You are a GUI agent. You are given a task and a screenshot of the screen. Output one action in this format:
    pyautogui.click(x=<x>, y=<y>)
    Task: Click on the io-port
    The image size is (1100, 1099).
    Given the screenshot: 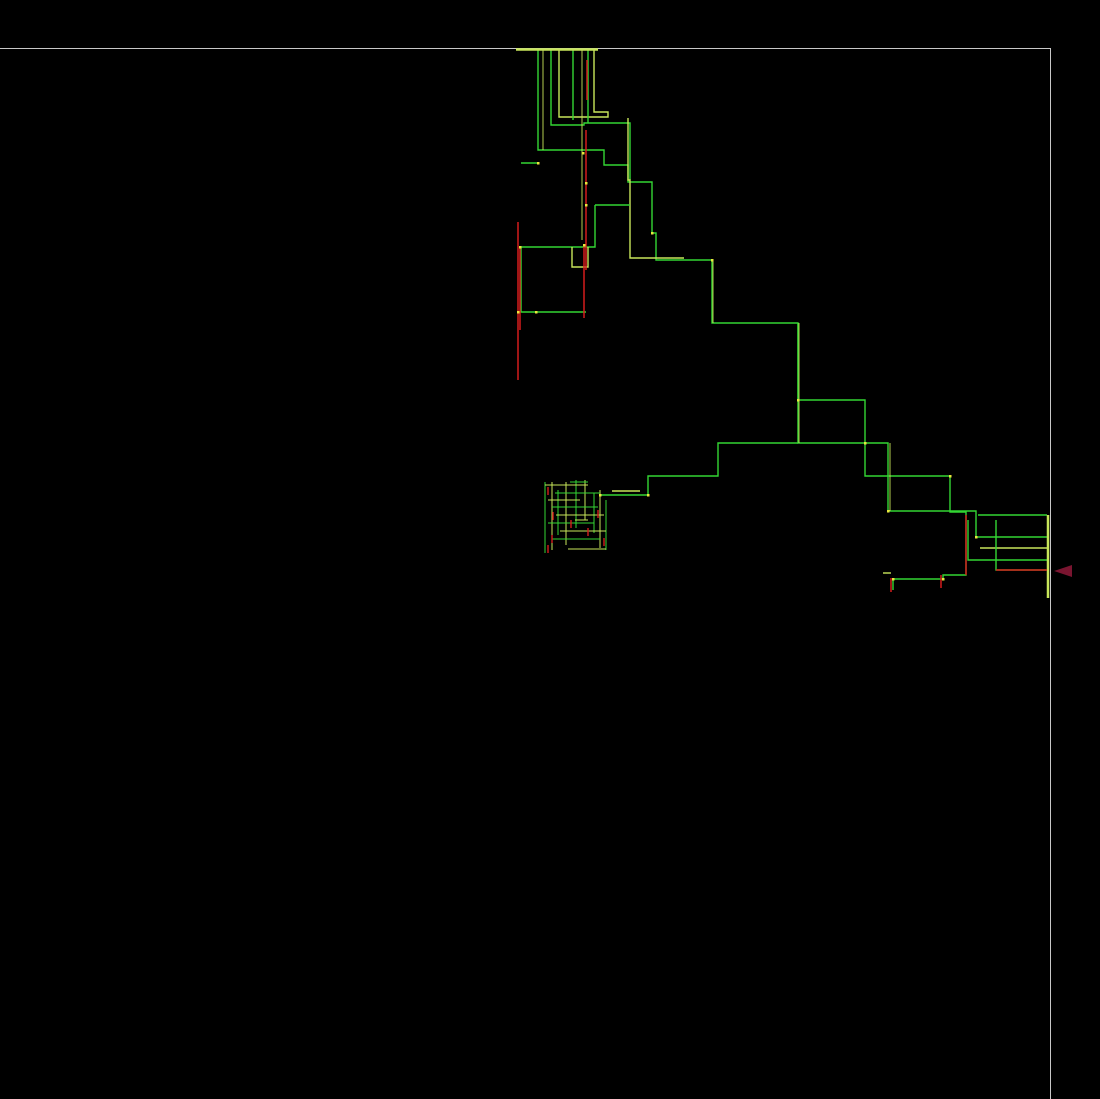 What is the action you would take?
    pyautogui.click(x=1063, y=571)
    